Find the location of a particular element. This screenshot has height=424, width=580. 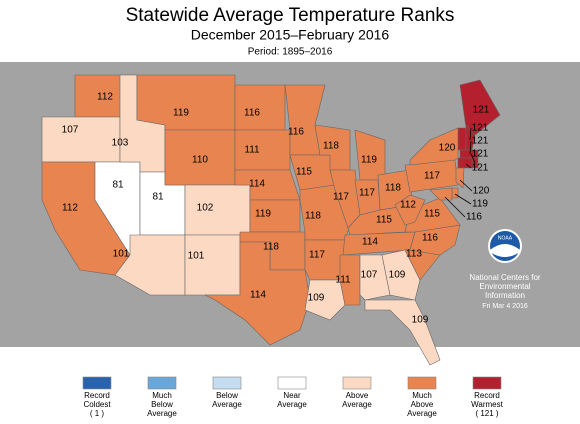

legend-label: ( 121 ) is located at coordinates (486, 413).